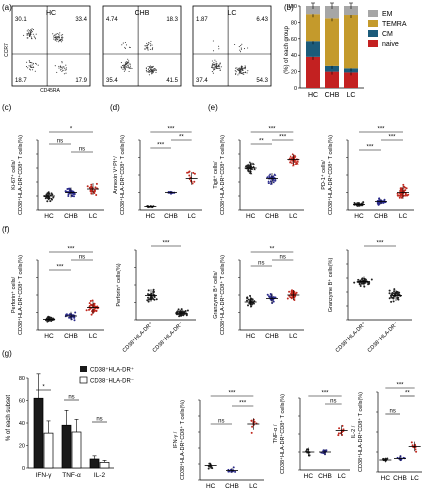  What do you see at coordinates (44, 475) in the screenshot?
I see `g1-x-ticklabel: IFN-γ` at bounding box center [44, 475].